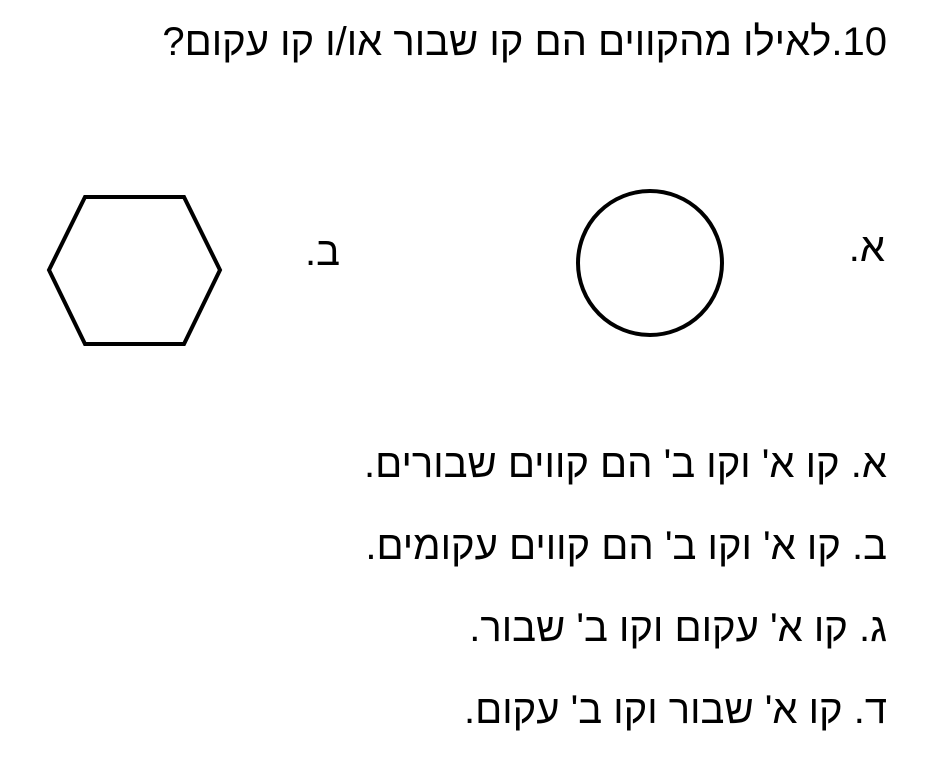 The width and height of the screenshot is (925, 768). I want to click on circle-outline, so click(650, 263).